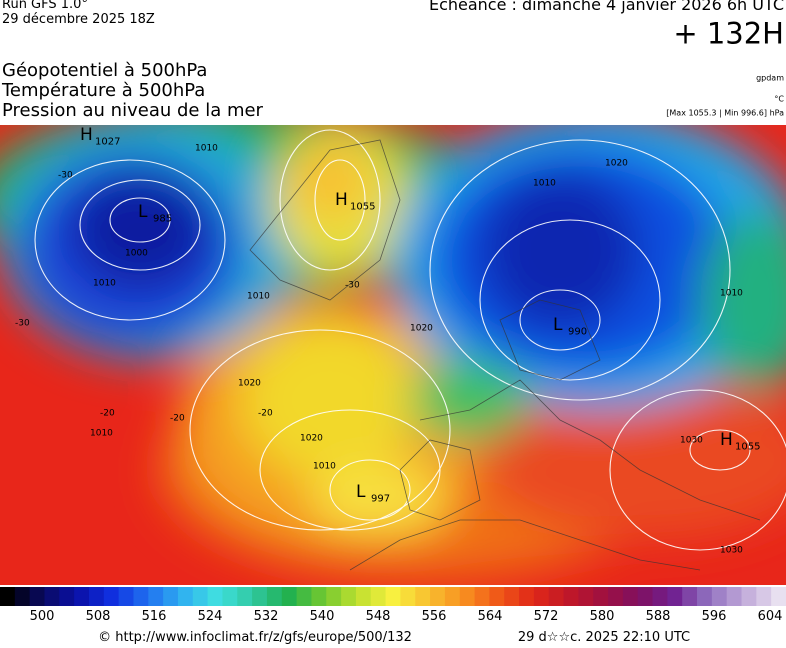 Image resolution: width=786 pixels, height=648 pixels. Describe the element at coordinates (103, 90) in the screenshot. I see `legend-line: Température à 500hPa` at that location.